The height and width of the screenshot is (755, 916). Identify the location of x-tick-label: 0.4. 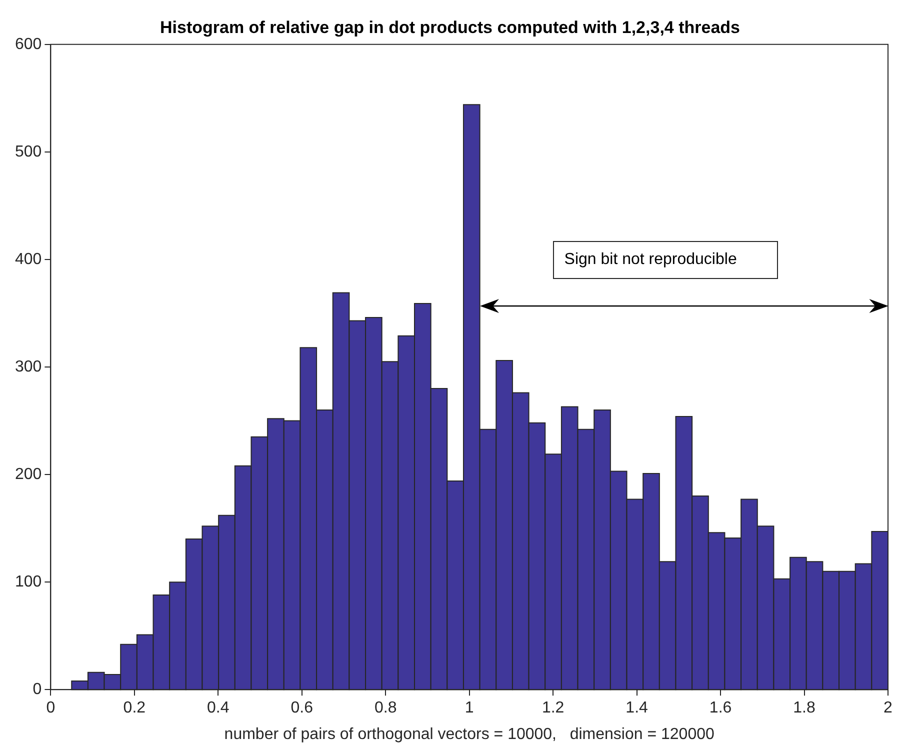
(218, 708).